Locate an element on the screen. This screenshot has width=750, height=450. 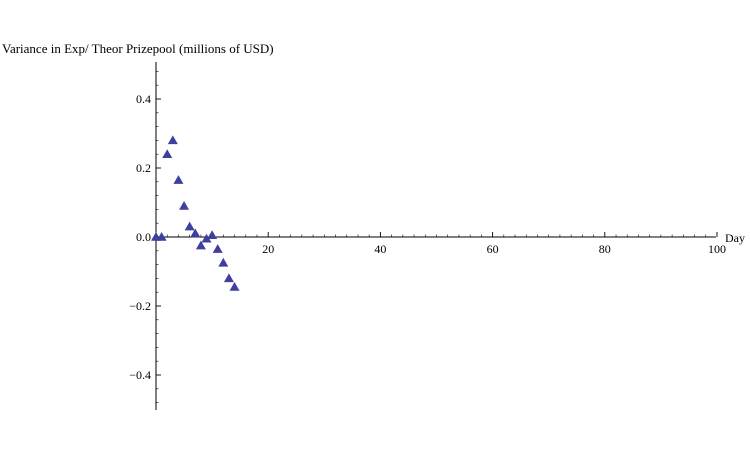
x-tick-label: 100 is located at coordinates (717, 249).